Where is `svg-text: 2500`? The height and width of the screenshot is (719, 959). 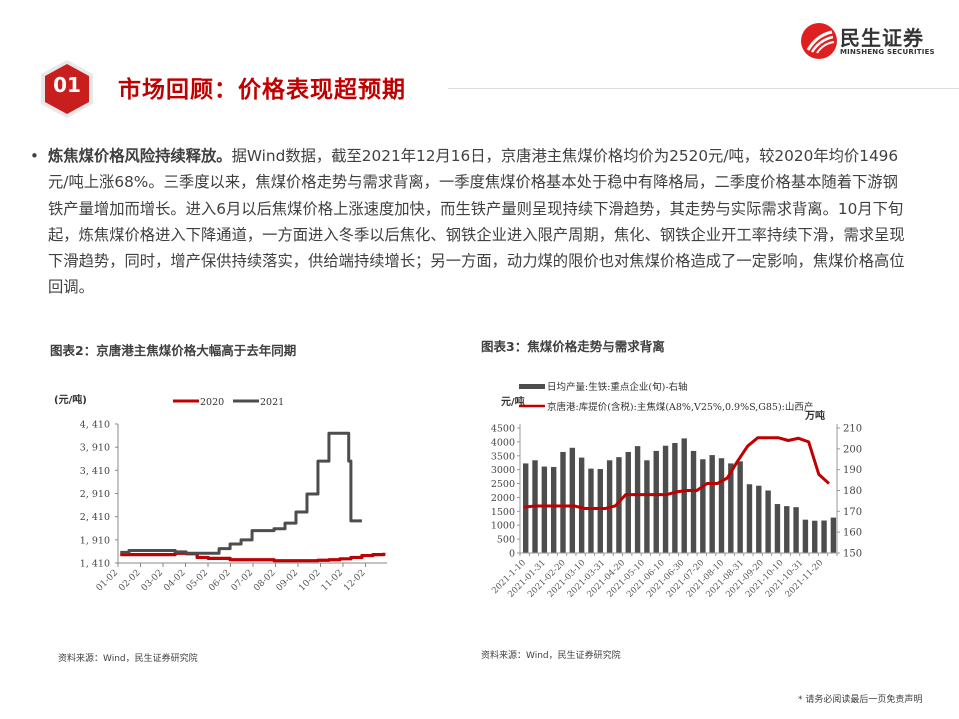
svg-text: 2500 is located at coordinates (503, 484).